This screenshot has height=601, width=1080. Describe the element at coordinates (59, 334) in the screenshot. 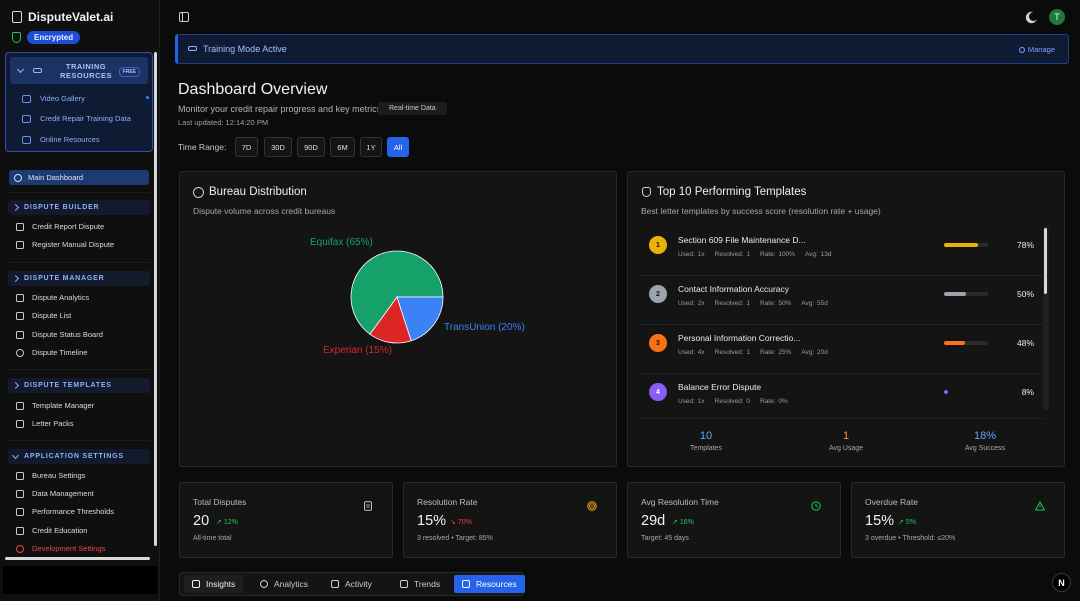

I see `sidebar-item-dispute-status-board: Dispute Status Board` at that location.